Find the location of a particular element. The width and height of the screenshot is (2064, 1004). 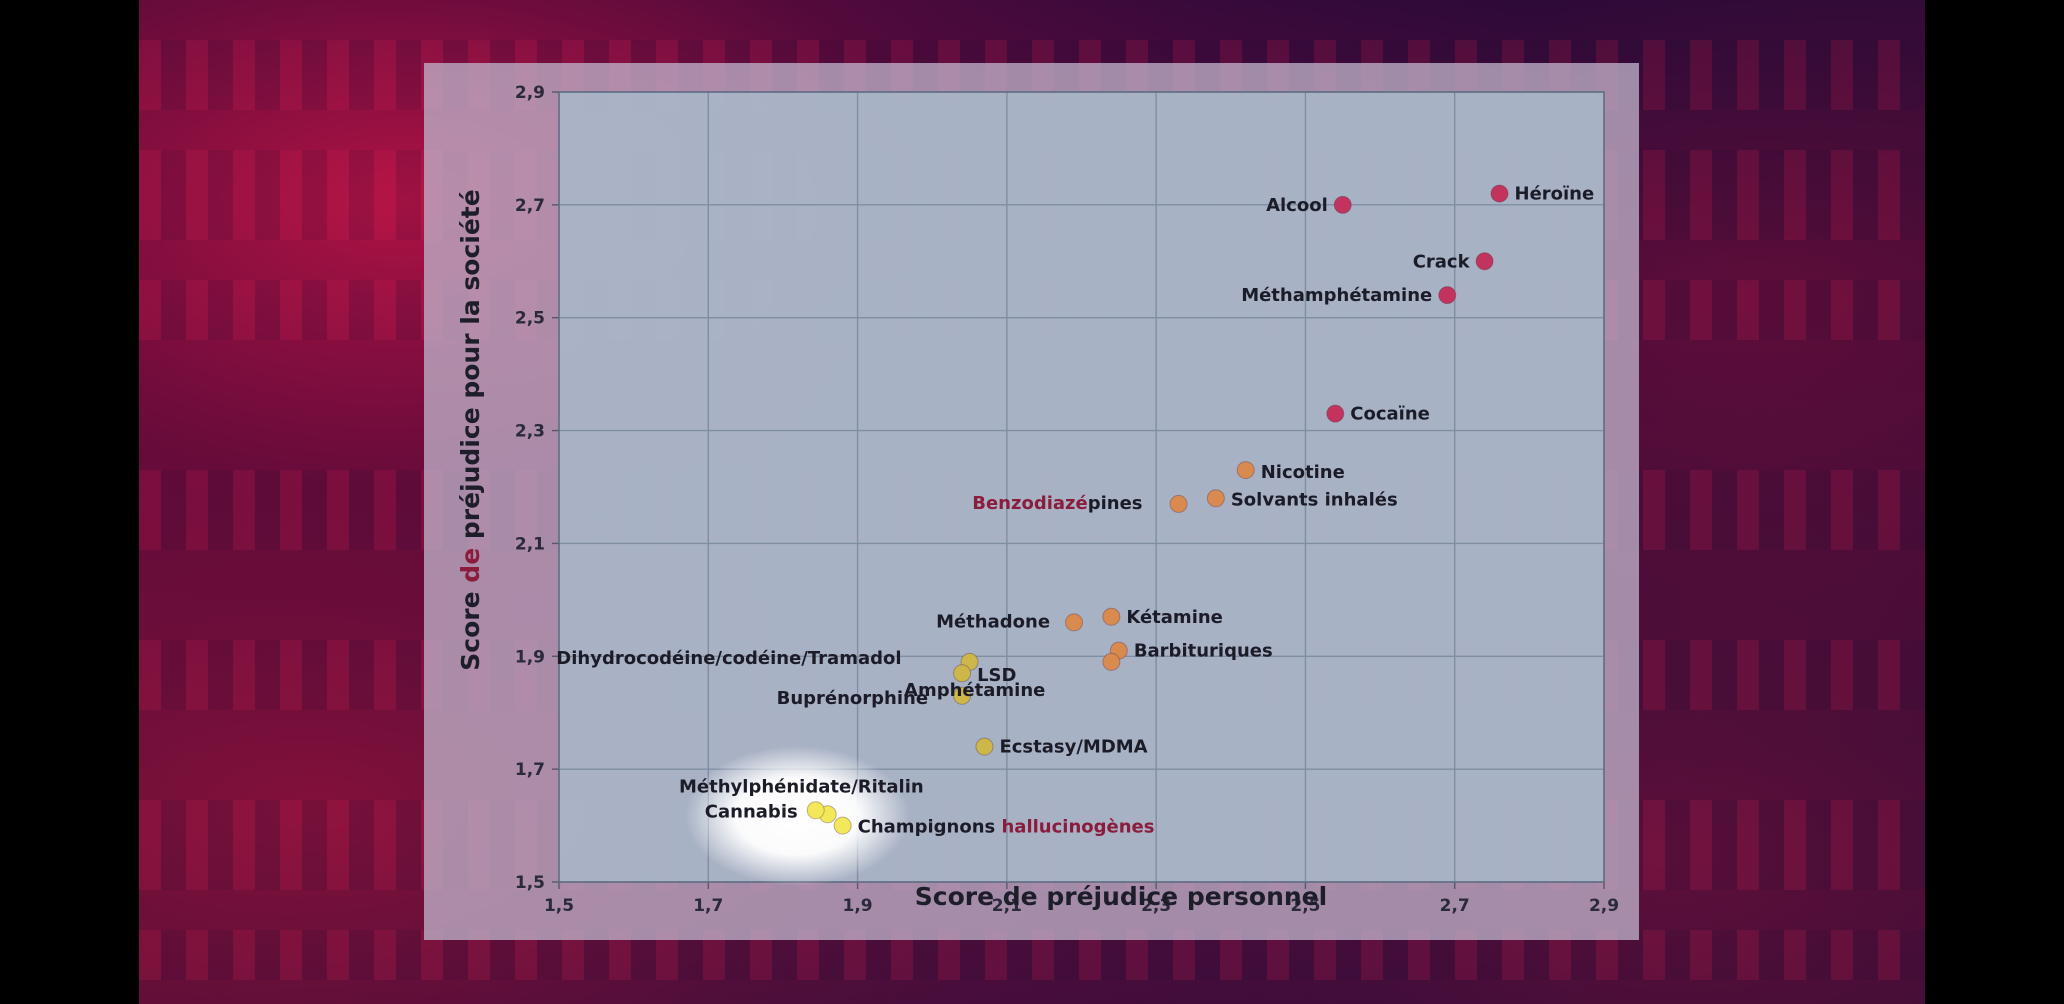

x-tick-label: 2,3 is located at coordinates (1156, 906).